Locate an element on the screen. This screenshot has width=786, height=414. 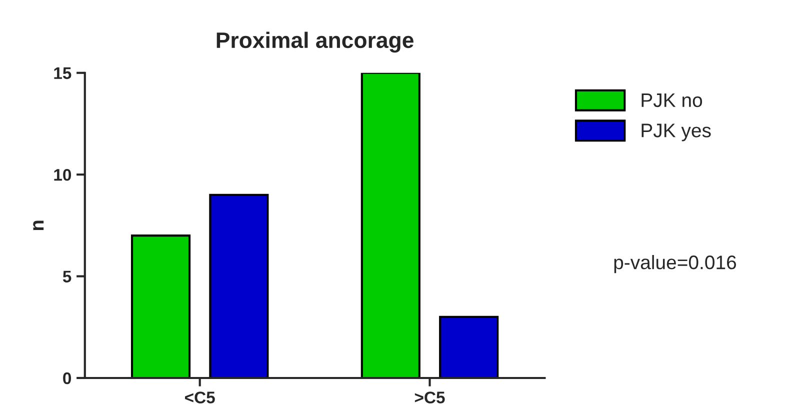
y-axis-title: n is located at coordinates (38, 225).